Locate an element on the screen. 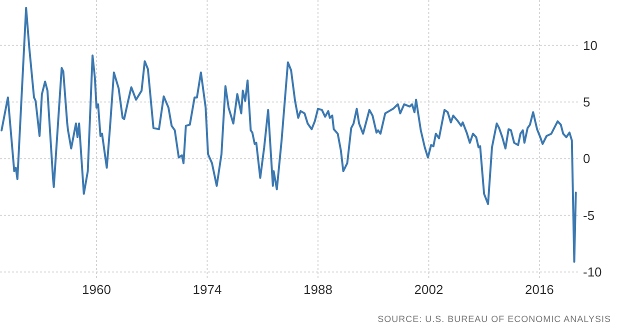 Image resolution: width=621 pixels, height=334 pixels. source-note: SOURCE: U.S. BUREAU OF ECONOMIC ANALYSIS is located at coordinates (494, 319).